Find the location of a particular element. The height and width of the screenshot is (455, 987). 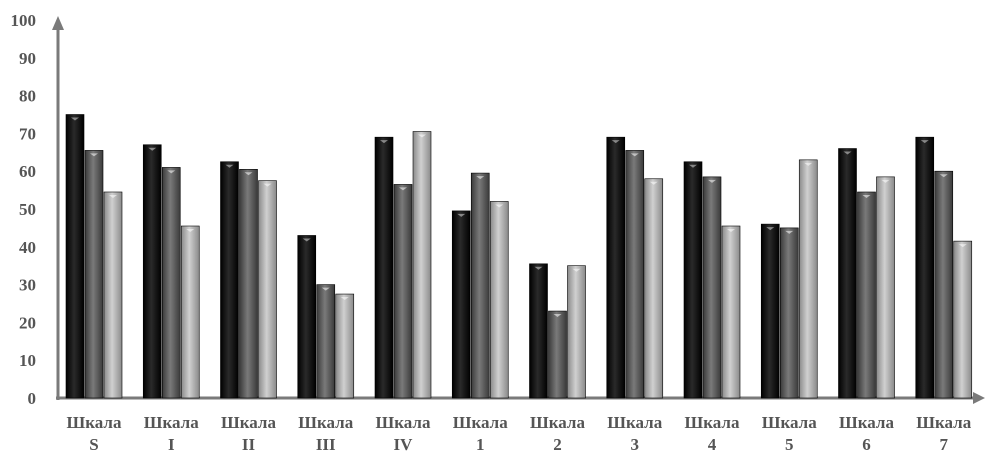

y-tick-label: 10 is located at coordinates (27, 360).